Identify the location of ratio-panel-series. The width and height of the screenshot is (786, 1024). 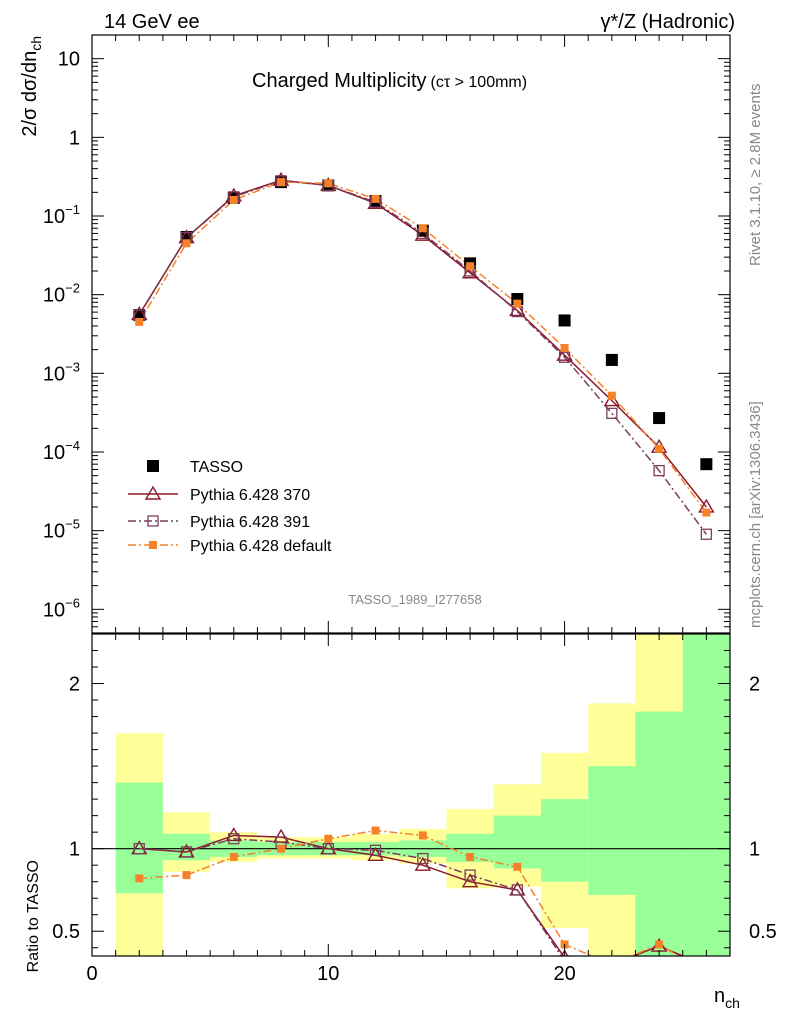
(411, 911).